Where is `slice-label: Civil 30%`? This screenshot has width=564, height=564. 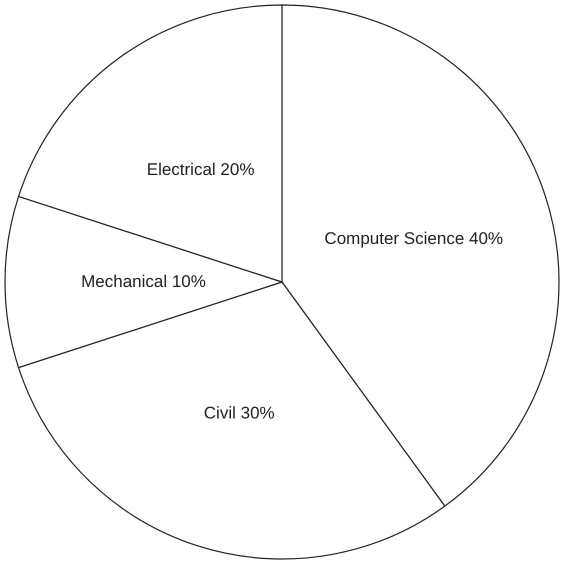 slice-label: Civil 30% is located at coordinates (239, 413).